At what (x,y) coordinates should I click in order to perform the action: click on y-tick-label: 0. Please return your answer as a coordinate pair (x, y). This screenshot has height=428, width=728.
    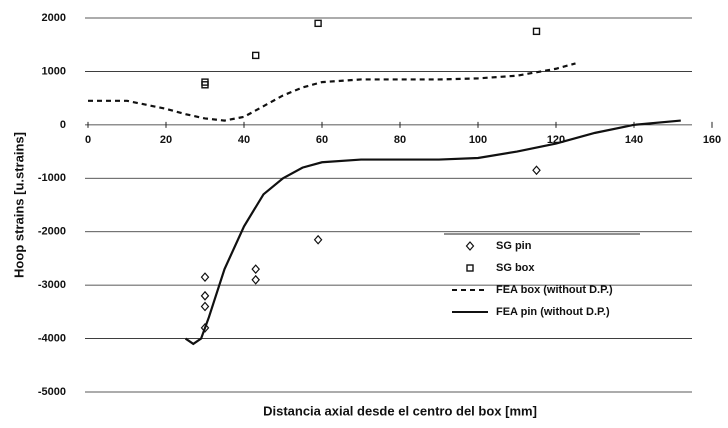
    Looking at the image, I should click on (63, 125).